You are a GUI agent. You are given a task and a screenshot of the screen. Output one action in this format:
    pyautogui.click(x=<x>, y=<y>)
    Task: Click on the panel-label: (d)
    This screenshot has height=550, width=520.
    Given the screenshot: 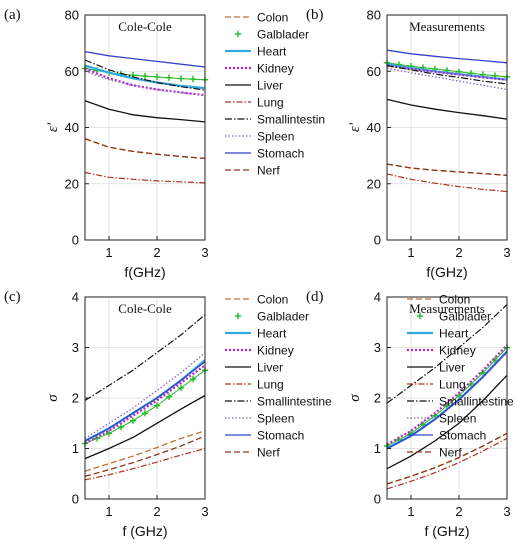 What is the action you would take?
    pyautogui.click(x=315, y=297)
    